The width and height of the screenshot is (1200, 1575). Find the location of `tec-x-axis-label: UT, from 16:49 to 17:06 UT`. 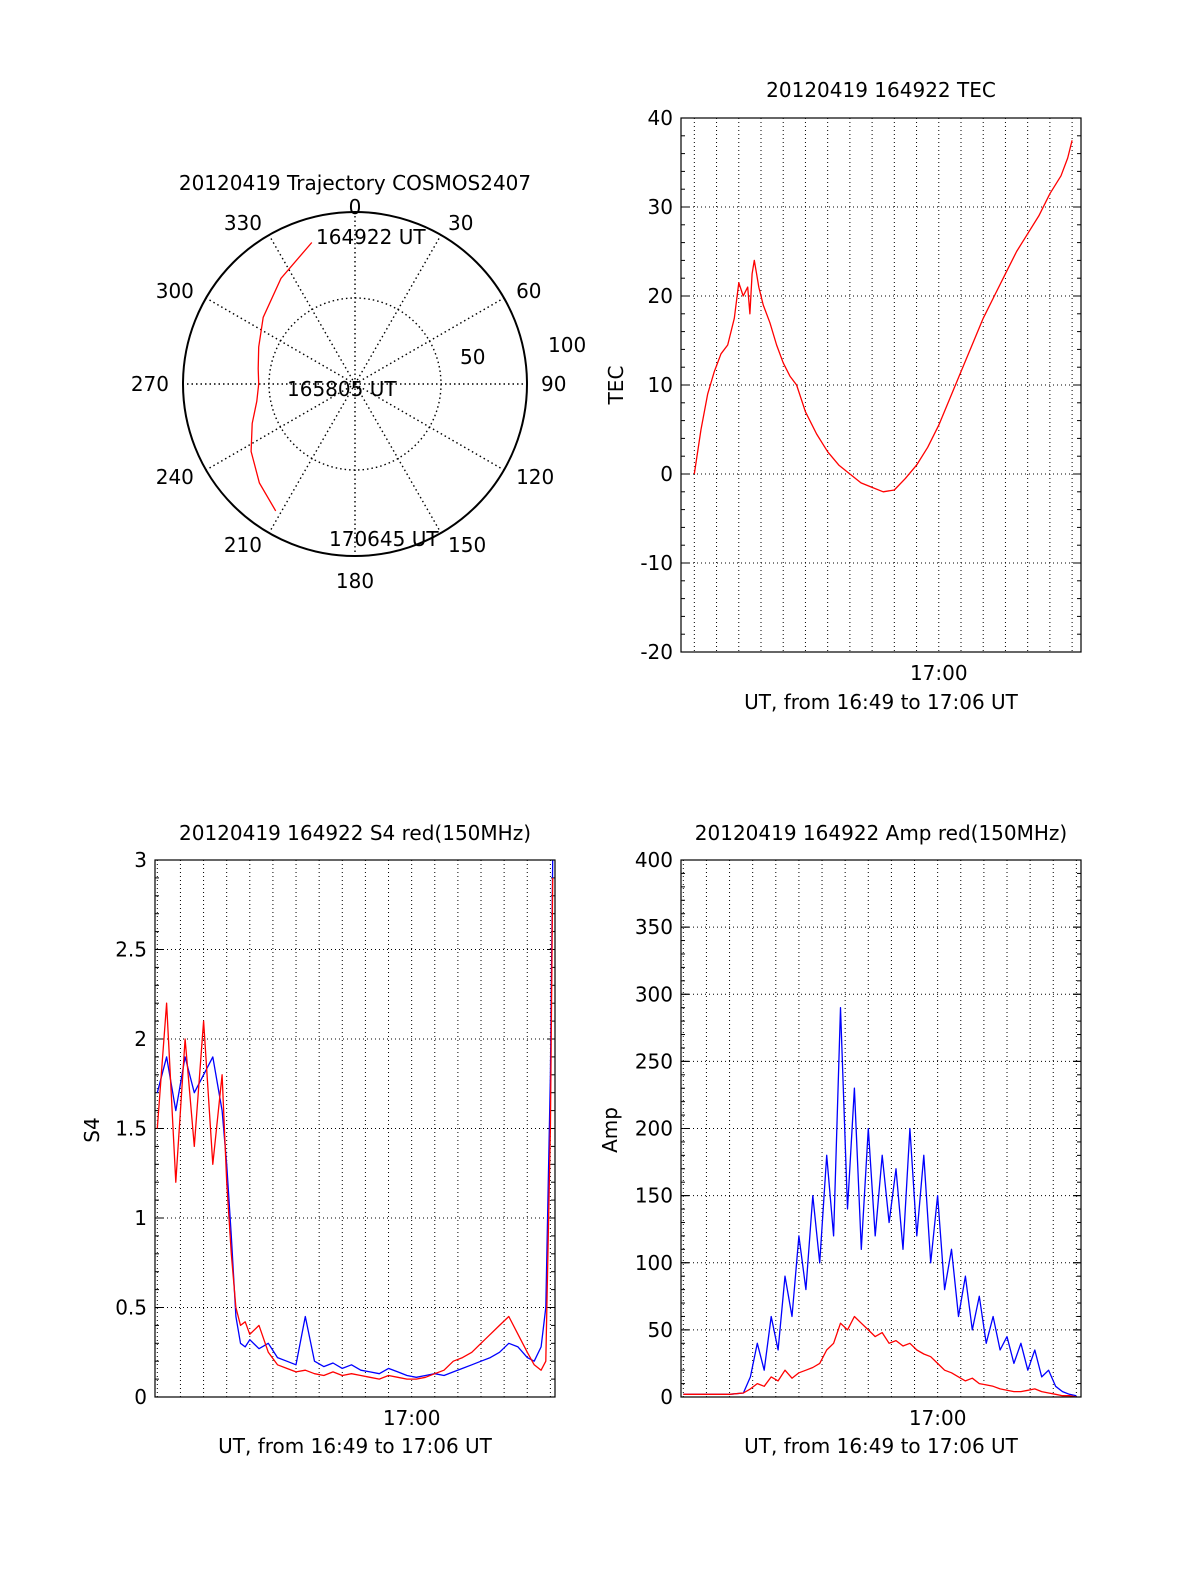

tec-x-axis-label: UT, from 16:49 to 17:06 UT is located at coordinates (881, 702).